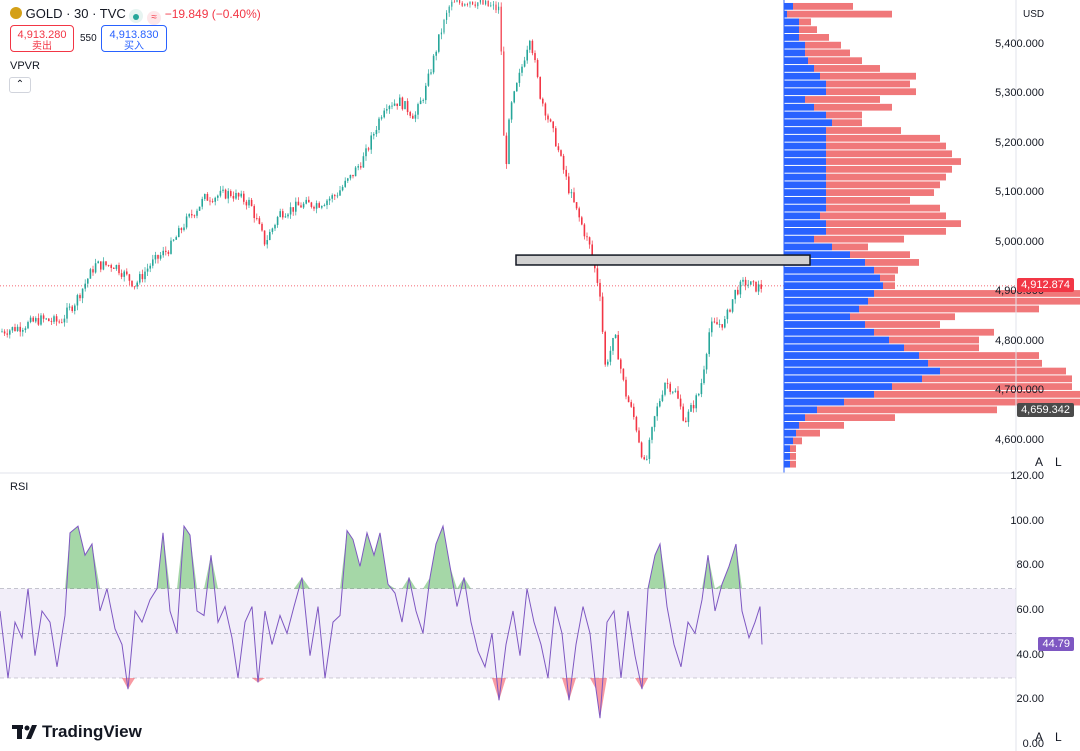 This screenshot has width=1080, height=751. Describe the element at coordinates (20, 85) in the screenshot. I see `collapse-chevron-icon: ⌃` at that location.